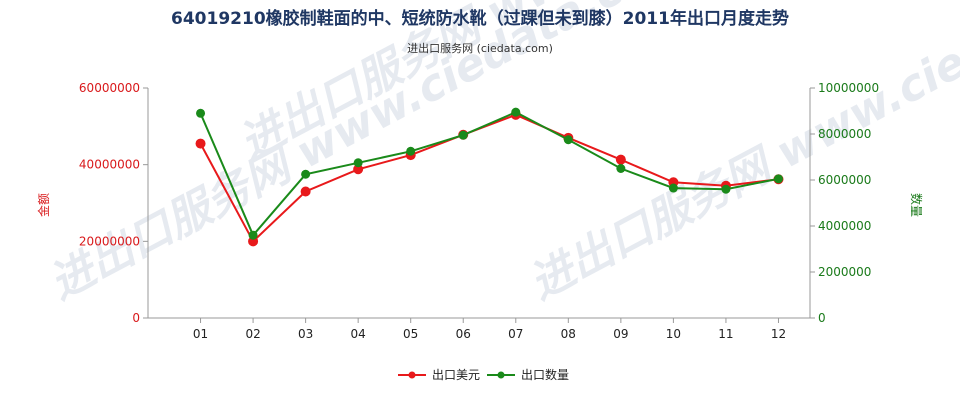  I want to click on y-right-tick-label: 10000000, so click(848, 88).